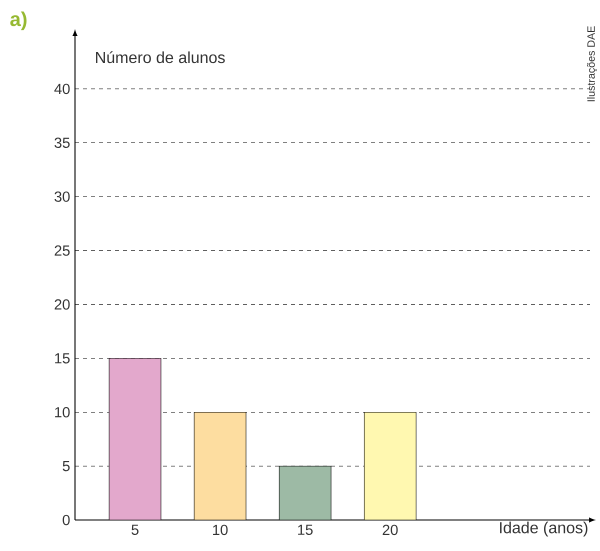 Image resolution: width=600 pixels, height=551 pixels. What do you see at coordinates (62, 304) in the screenshot?
I see `y-tick-label: 20` at bounding box center [62, 304].